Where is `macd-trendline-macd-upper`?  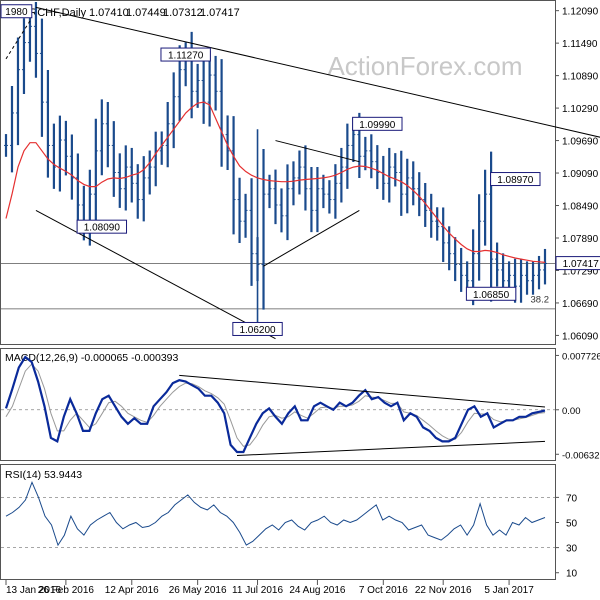 macd-trendline-macd-upper is located at coordinates (362, 391).